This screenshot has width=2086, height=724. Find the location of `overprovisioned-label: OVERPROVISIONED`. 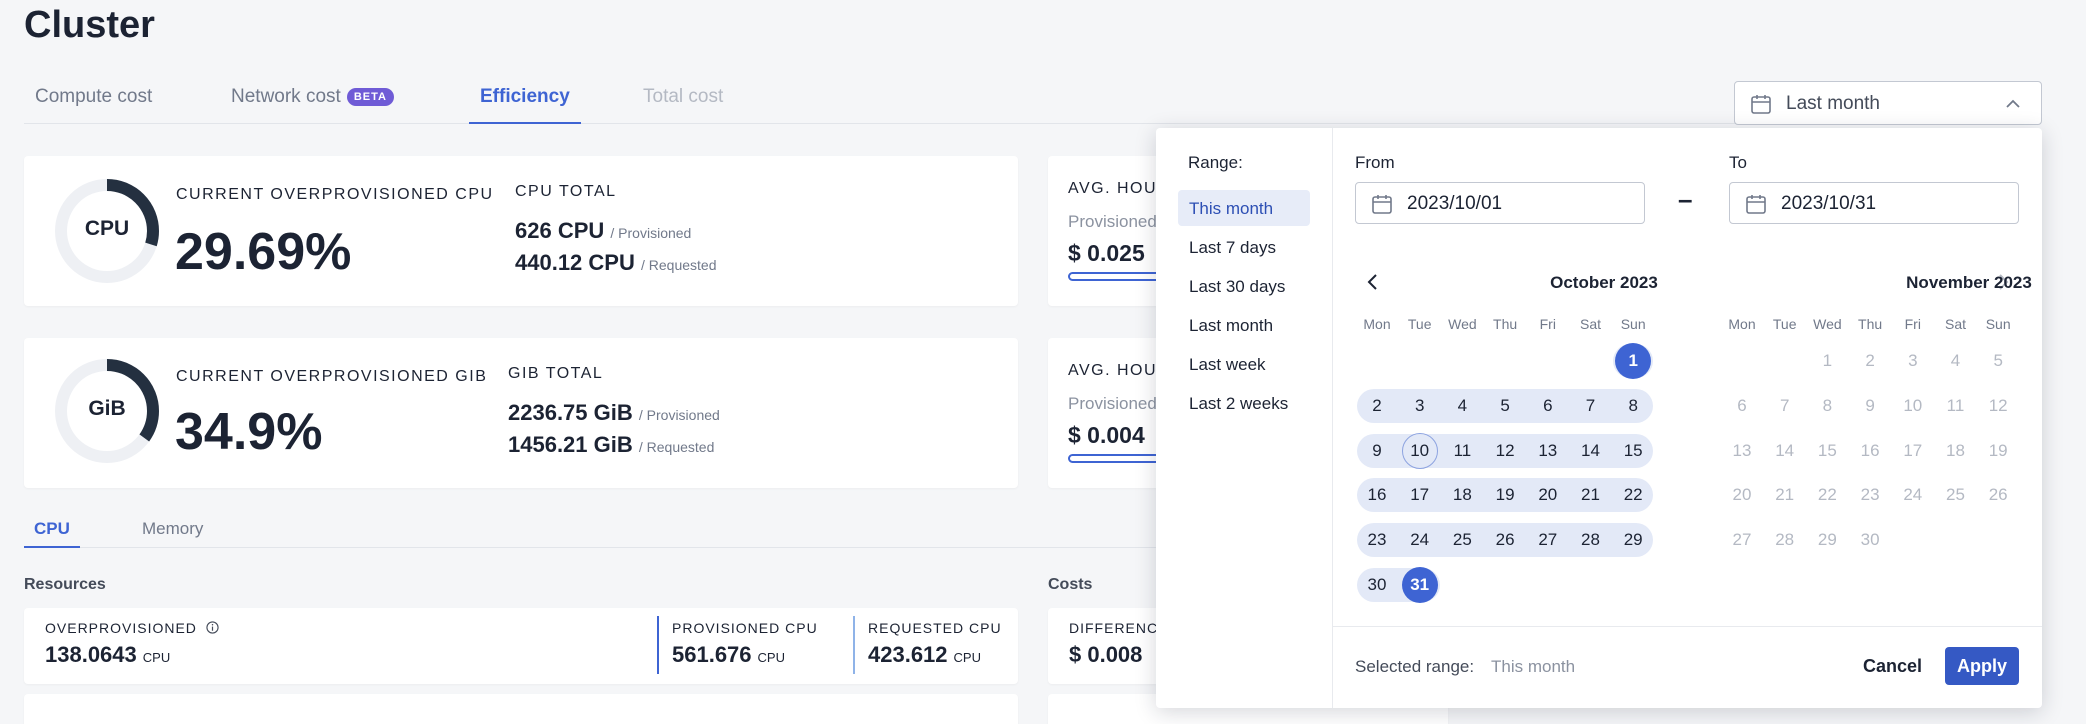

overprovisioned-label: OVERPROVISIONED is located at coordinates (132, 628).